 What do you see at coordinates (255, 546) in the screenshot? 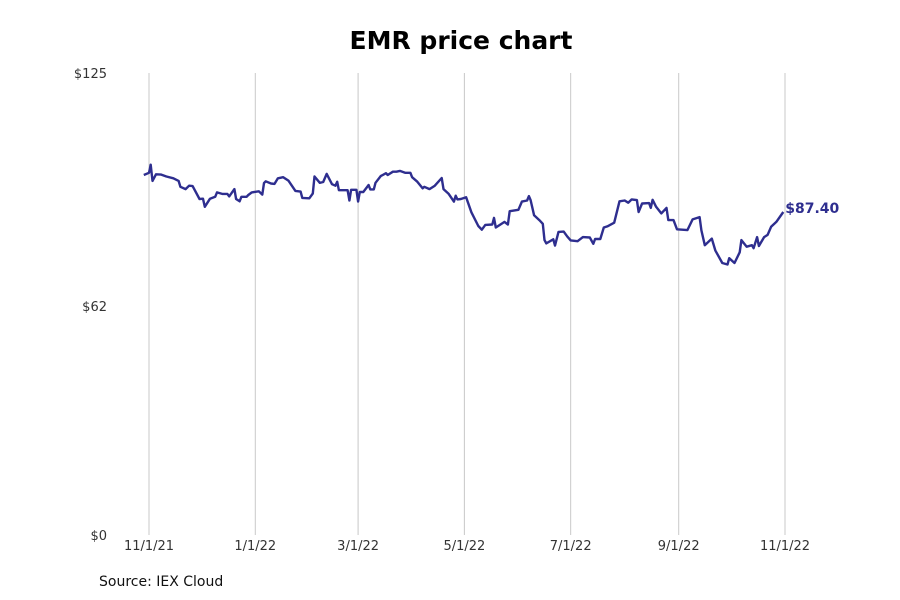
I see `x-tick-label: 1/1/22` at bounding box center [255, 546].